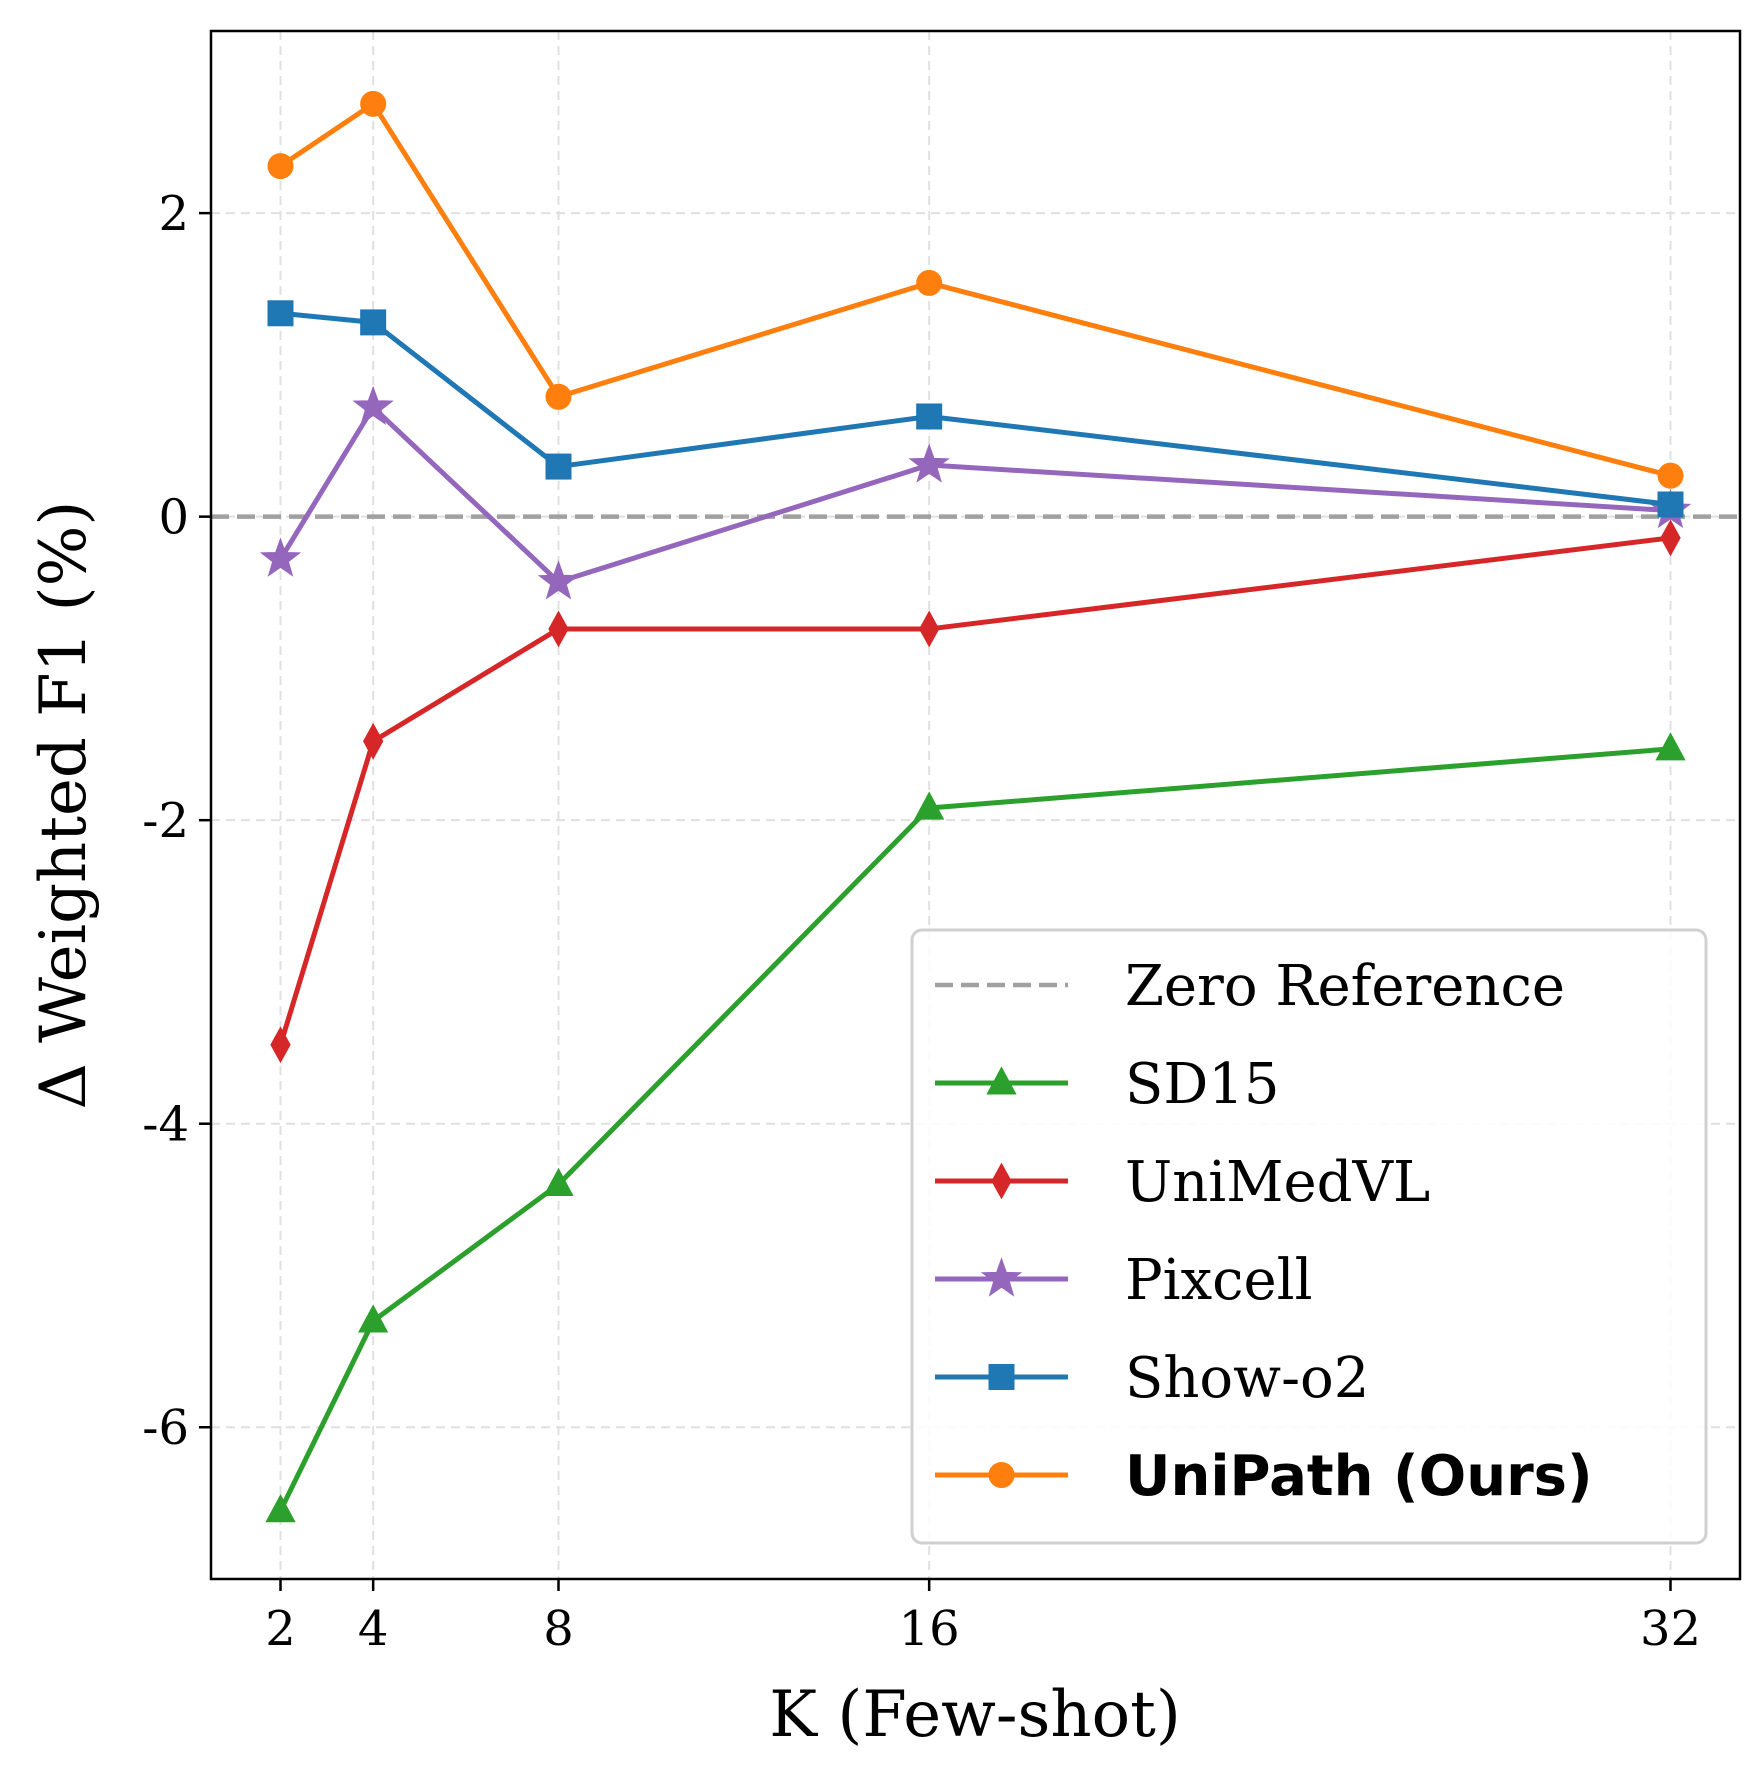  I want to click on x-tick-label: 32, so click(1670, 1629).